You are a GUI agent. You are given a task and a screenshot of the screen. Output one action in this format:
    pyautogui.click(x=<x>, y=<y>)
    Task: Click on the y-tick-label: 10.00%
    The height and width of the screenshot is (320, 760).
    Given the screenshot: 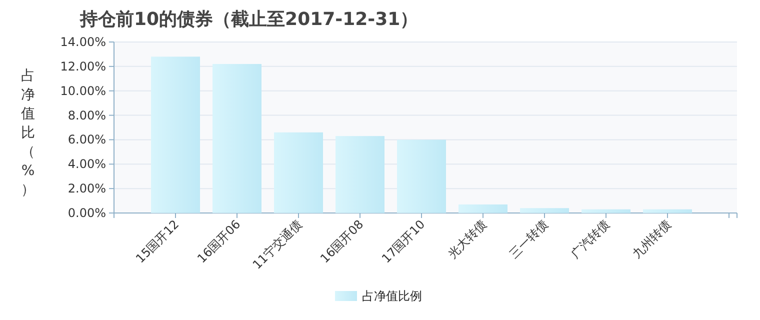 What is the action you would take?
    pyautogui.click(x=83, y=91)
    